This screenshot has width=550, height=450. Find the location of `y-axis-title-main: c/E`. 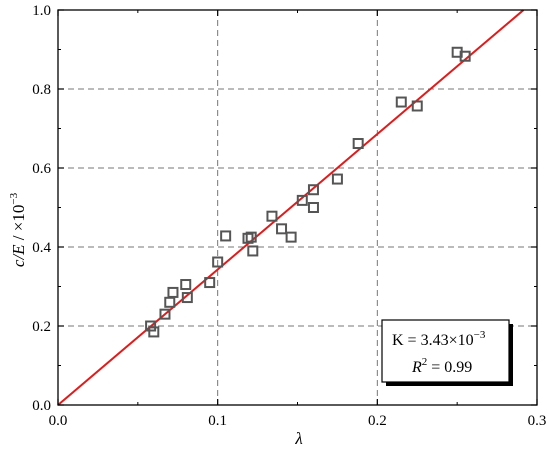

y-axis-title-main: c/E is located at coordinates (18, 255).